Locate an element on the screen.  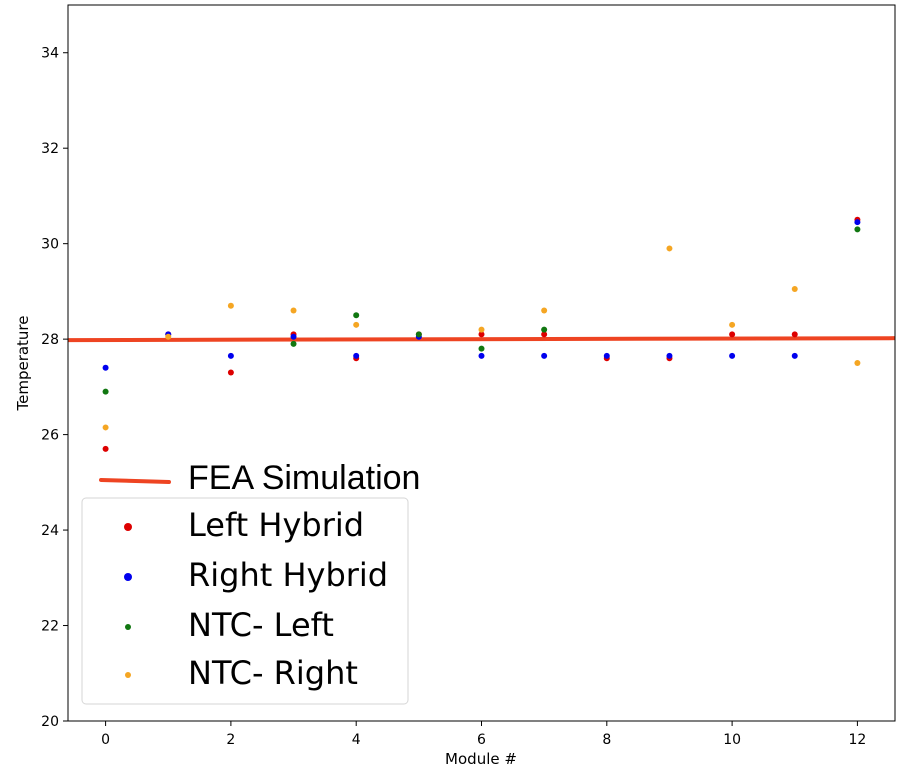
legend-box is located at coordinates (245, 601).